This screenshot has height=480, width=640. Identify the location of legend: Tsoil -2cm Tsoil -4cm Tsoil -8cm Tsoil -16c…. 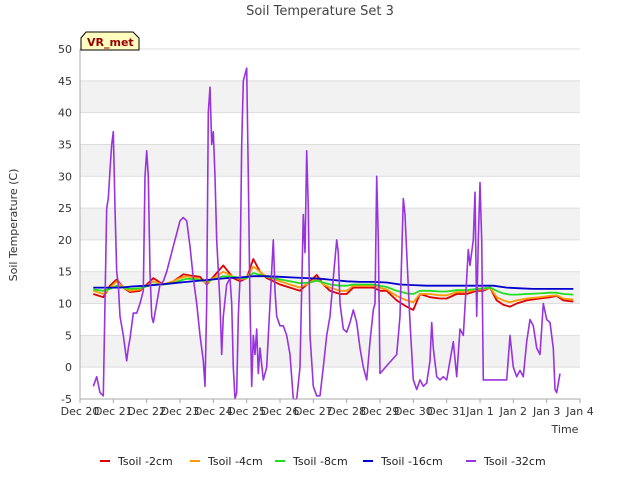
(323, 461).